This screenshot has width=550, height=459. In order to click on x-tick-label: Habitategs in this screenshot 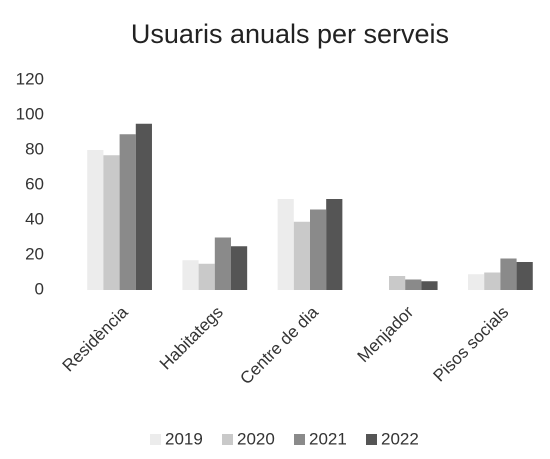, I will do `click(191, 338)`.